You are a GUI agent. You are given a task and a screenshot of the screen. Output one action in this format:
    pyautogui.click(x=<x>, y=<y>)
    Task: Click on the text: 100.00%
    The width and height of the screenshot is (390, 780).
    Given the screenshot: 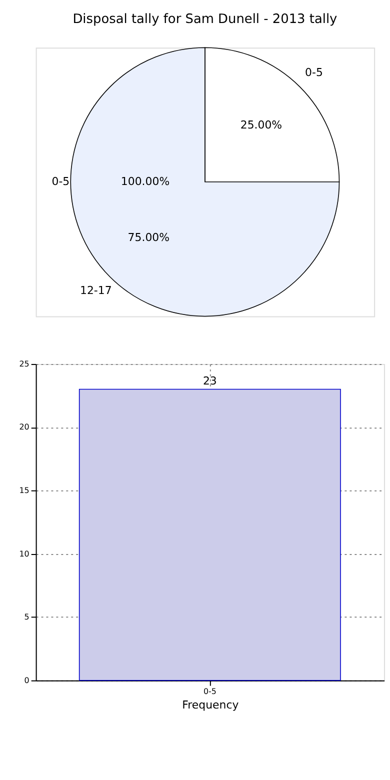 What is the action you would take?
    pyautogui.click(x=145, y=181)
    